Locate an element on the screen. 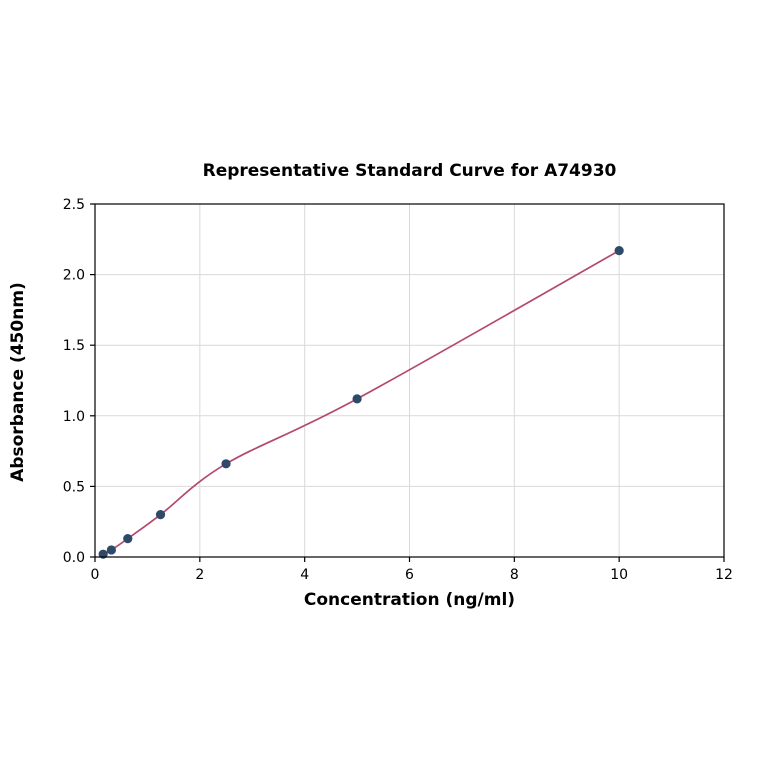  y-tick-label: 2.0 is located at coordinates (74, 276).